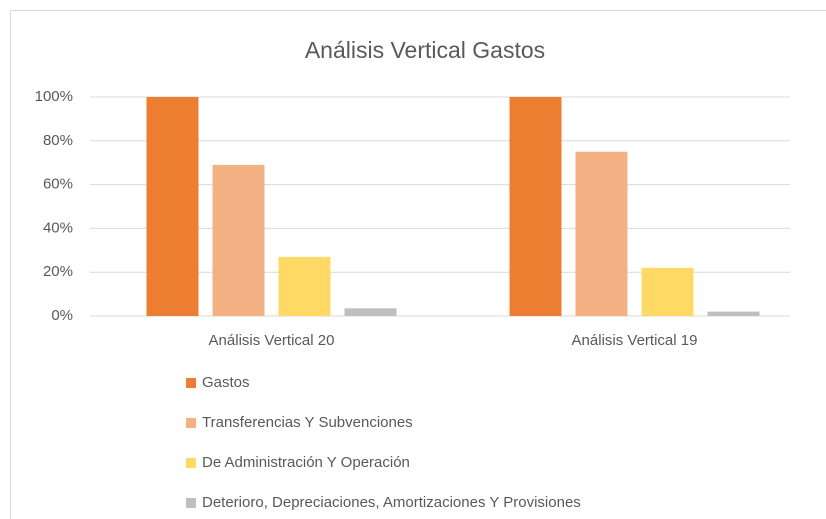 This screenshot has width=826, height=519. Describe the element at coordinates (272, 340) in the screenshot. I see `x-tick-label: Análisis Vertical 20` at that location.